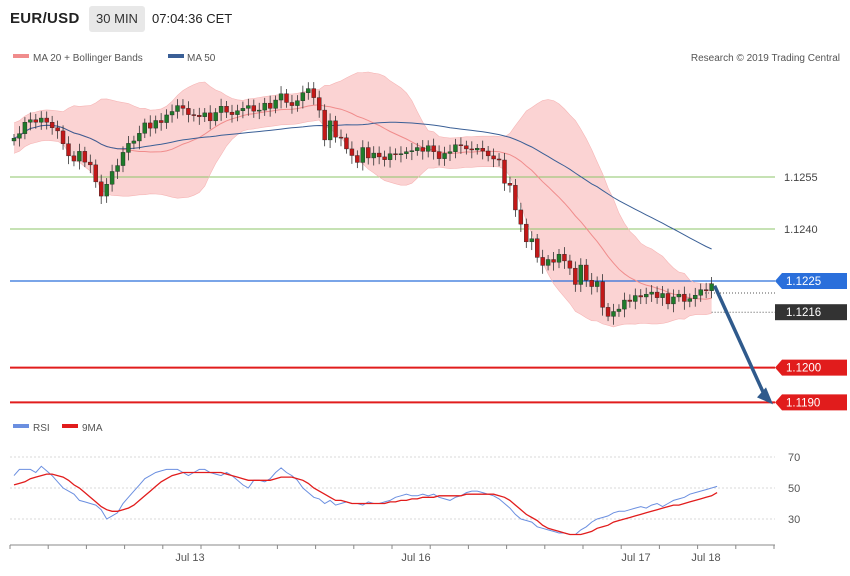 The image size is (850, 576). Describe the element at coordinates (117, 19) in the screenshot. I see `timeframe-button: 30 MIN` at that location.